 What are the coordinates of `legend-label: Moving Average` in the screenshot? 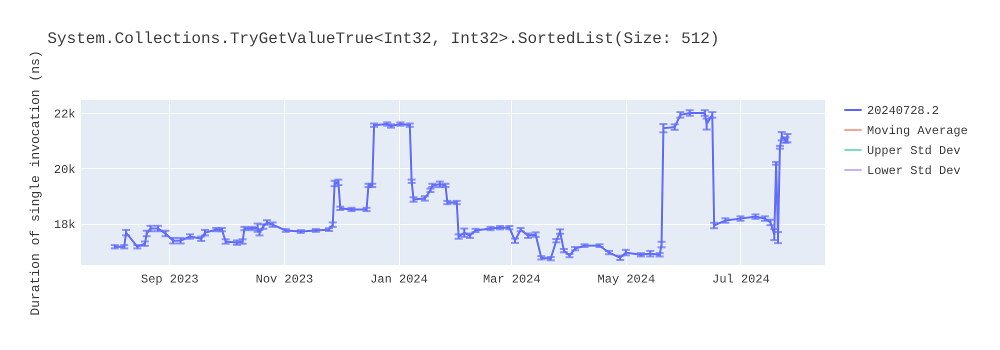 It's located at (917, 131).